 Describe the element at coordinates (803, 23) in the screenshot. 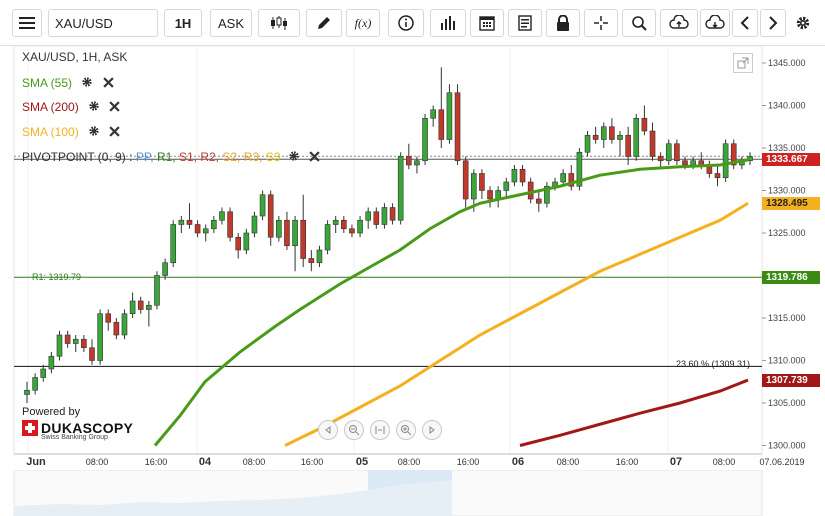

I see `settings-button` at that location.